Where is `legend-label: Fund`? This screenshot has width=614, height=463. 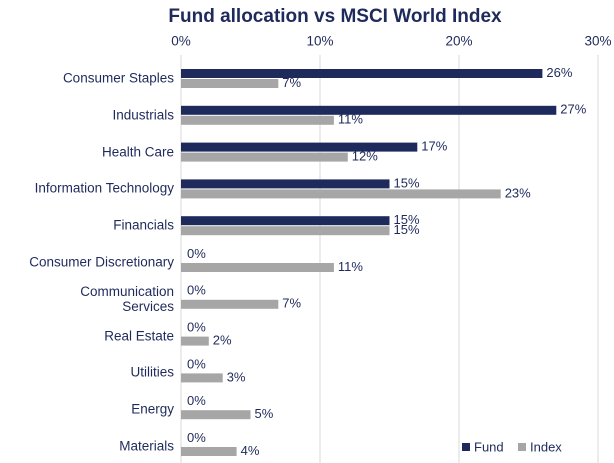
legend-label: Fund is located at coordinates (489, 446).